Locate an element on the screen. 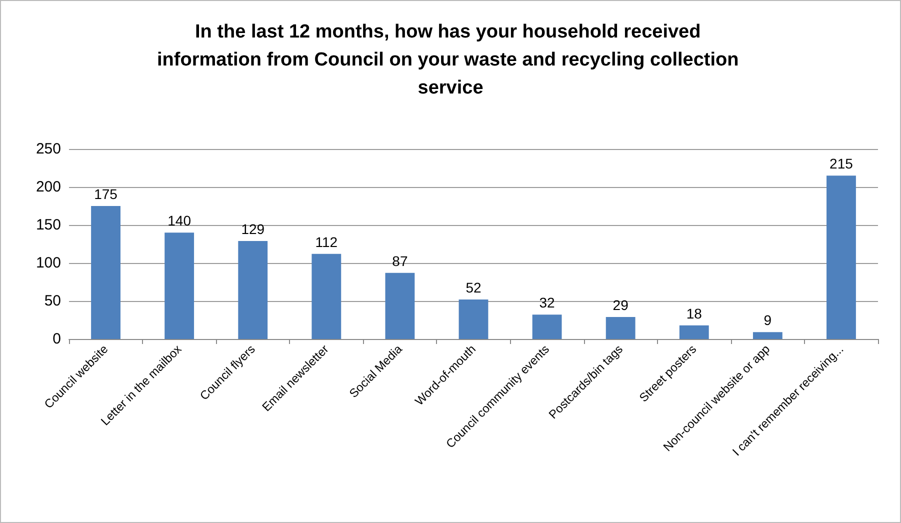 The height and width of the screenshot is (523, 901). data-label: 175 is located at coordinates (106, 194).